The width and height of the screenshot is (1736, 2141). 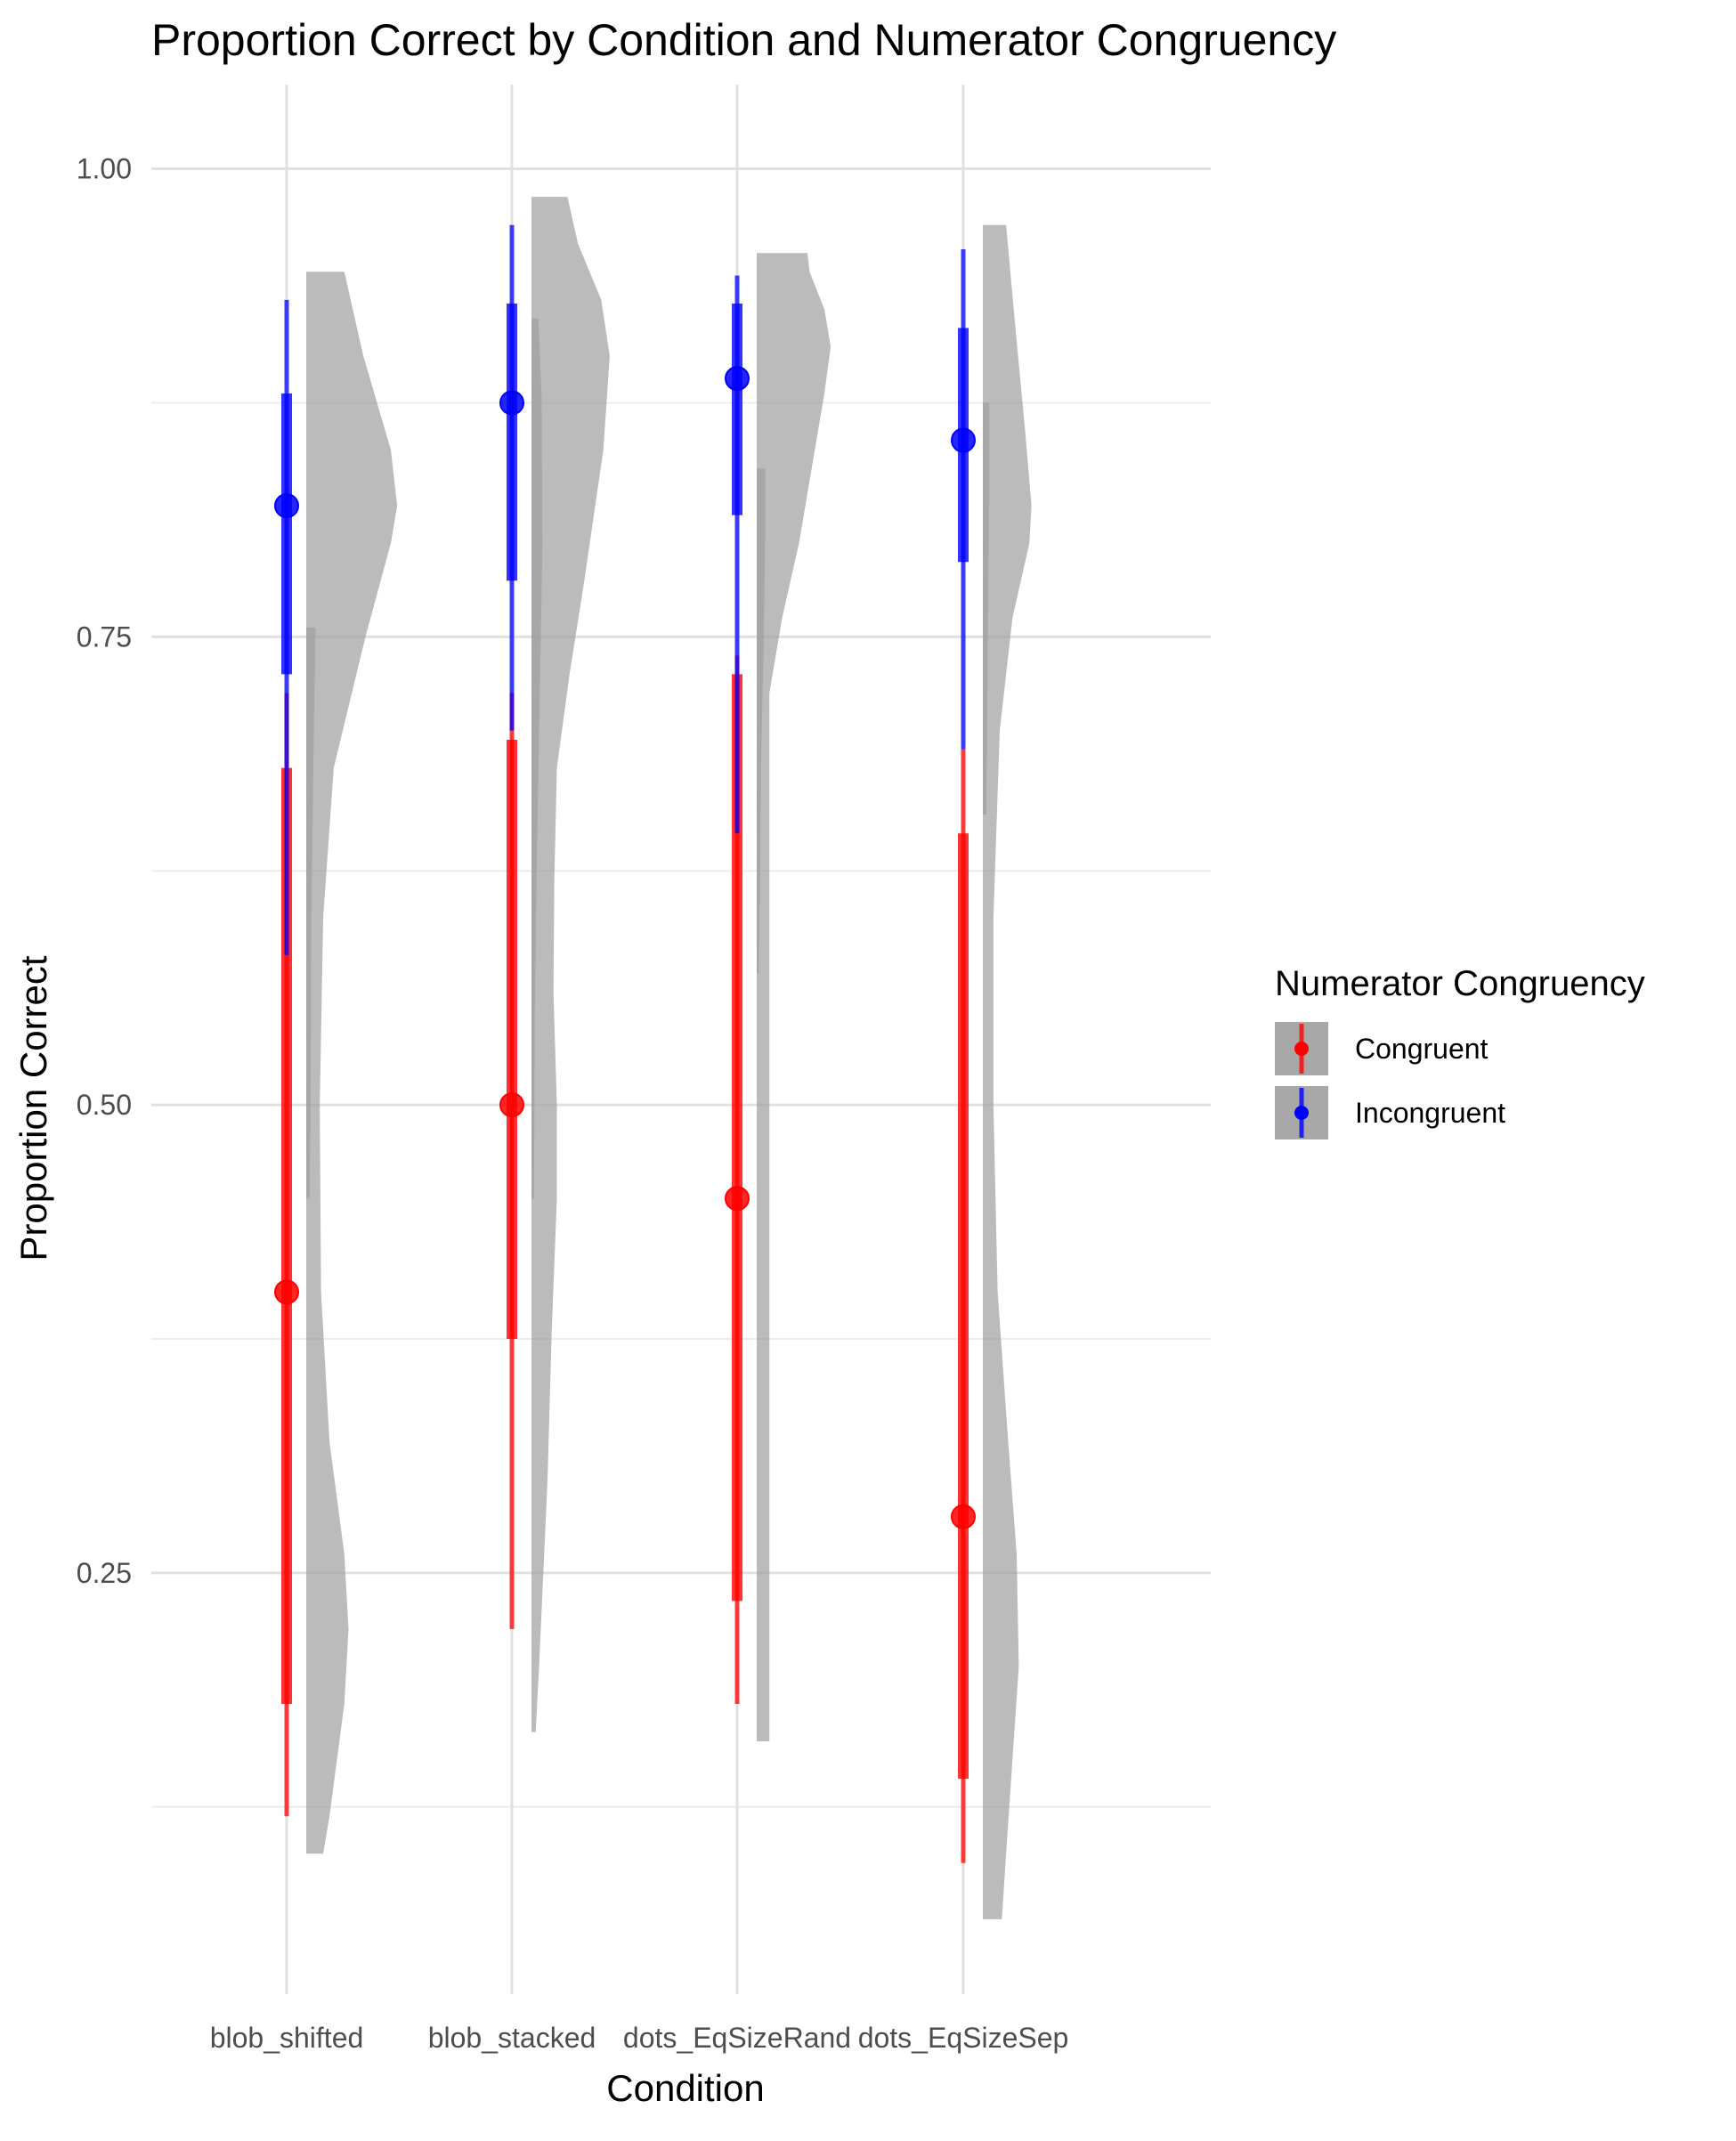 What do you see at coordinates (737, 379) in the screenshot?
I see `point-dots_EqSizeRand-incongruent` at bounding box center [737, 379].